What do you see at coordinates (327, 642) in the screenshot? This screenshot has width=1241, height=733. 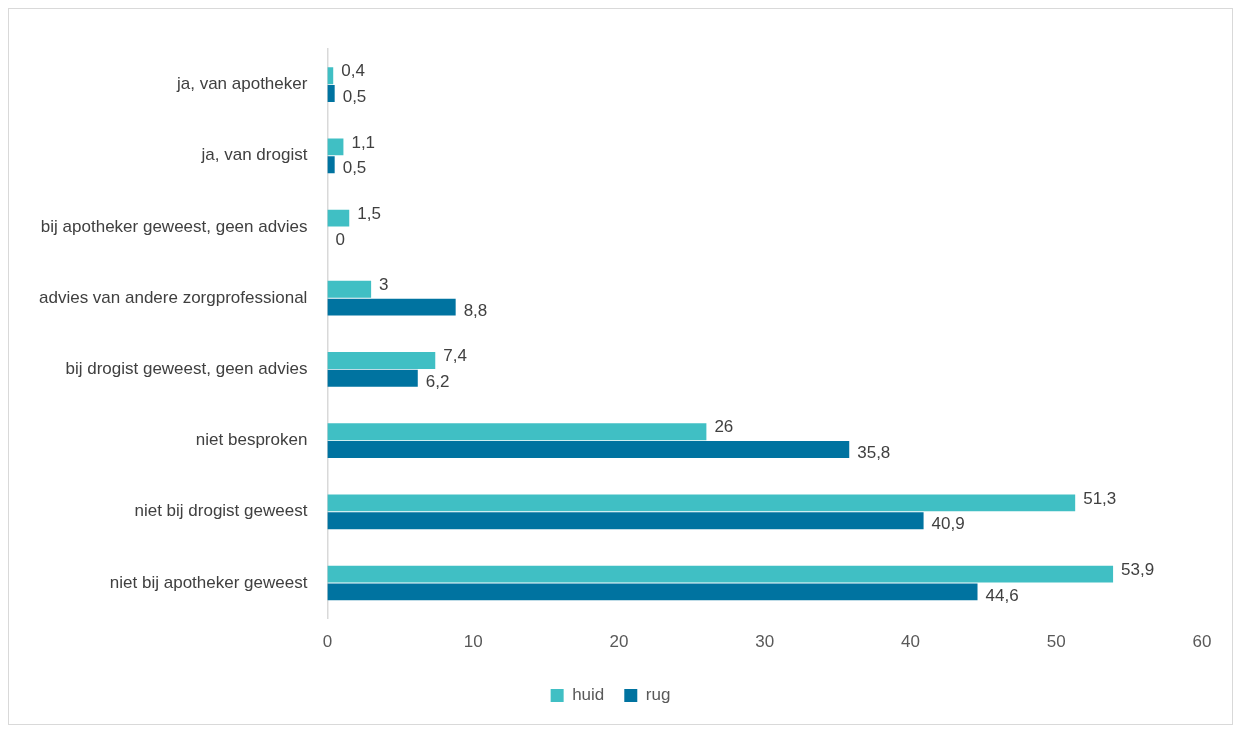 I see `x-tick-label: 0` at bounding box center [327, 642].